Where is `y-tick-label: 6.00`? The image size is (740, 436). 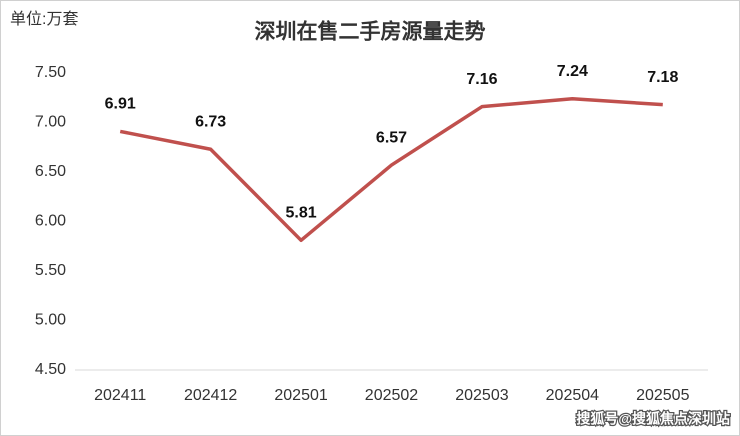 y-tick-label: 6.00 is located at coordinates (50, 221).